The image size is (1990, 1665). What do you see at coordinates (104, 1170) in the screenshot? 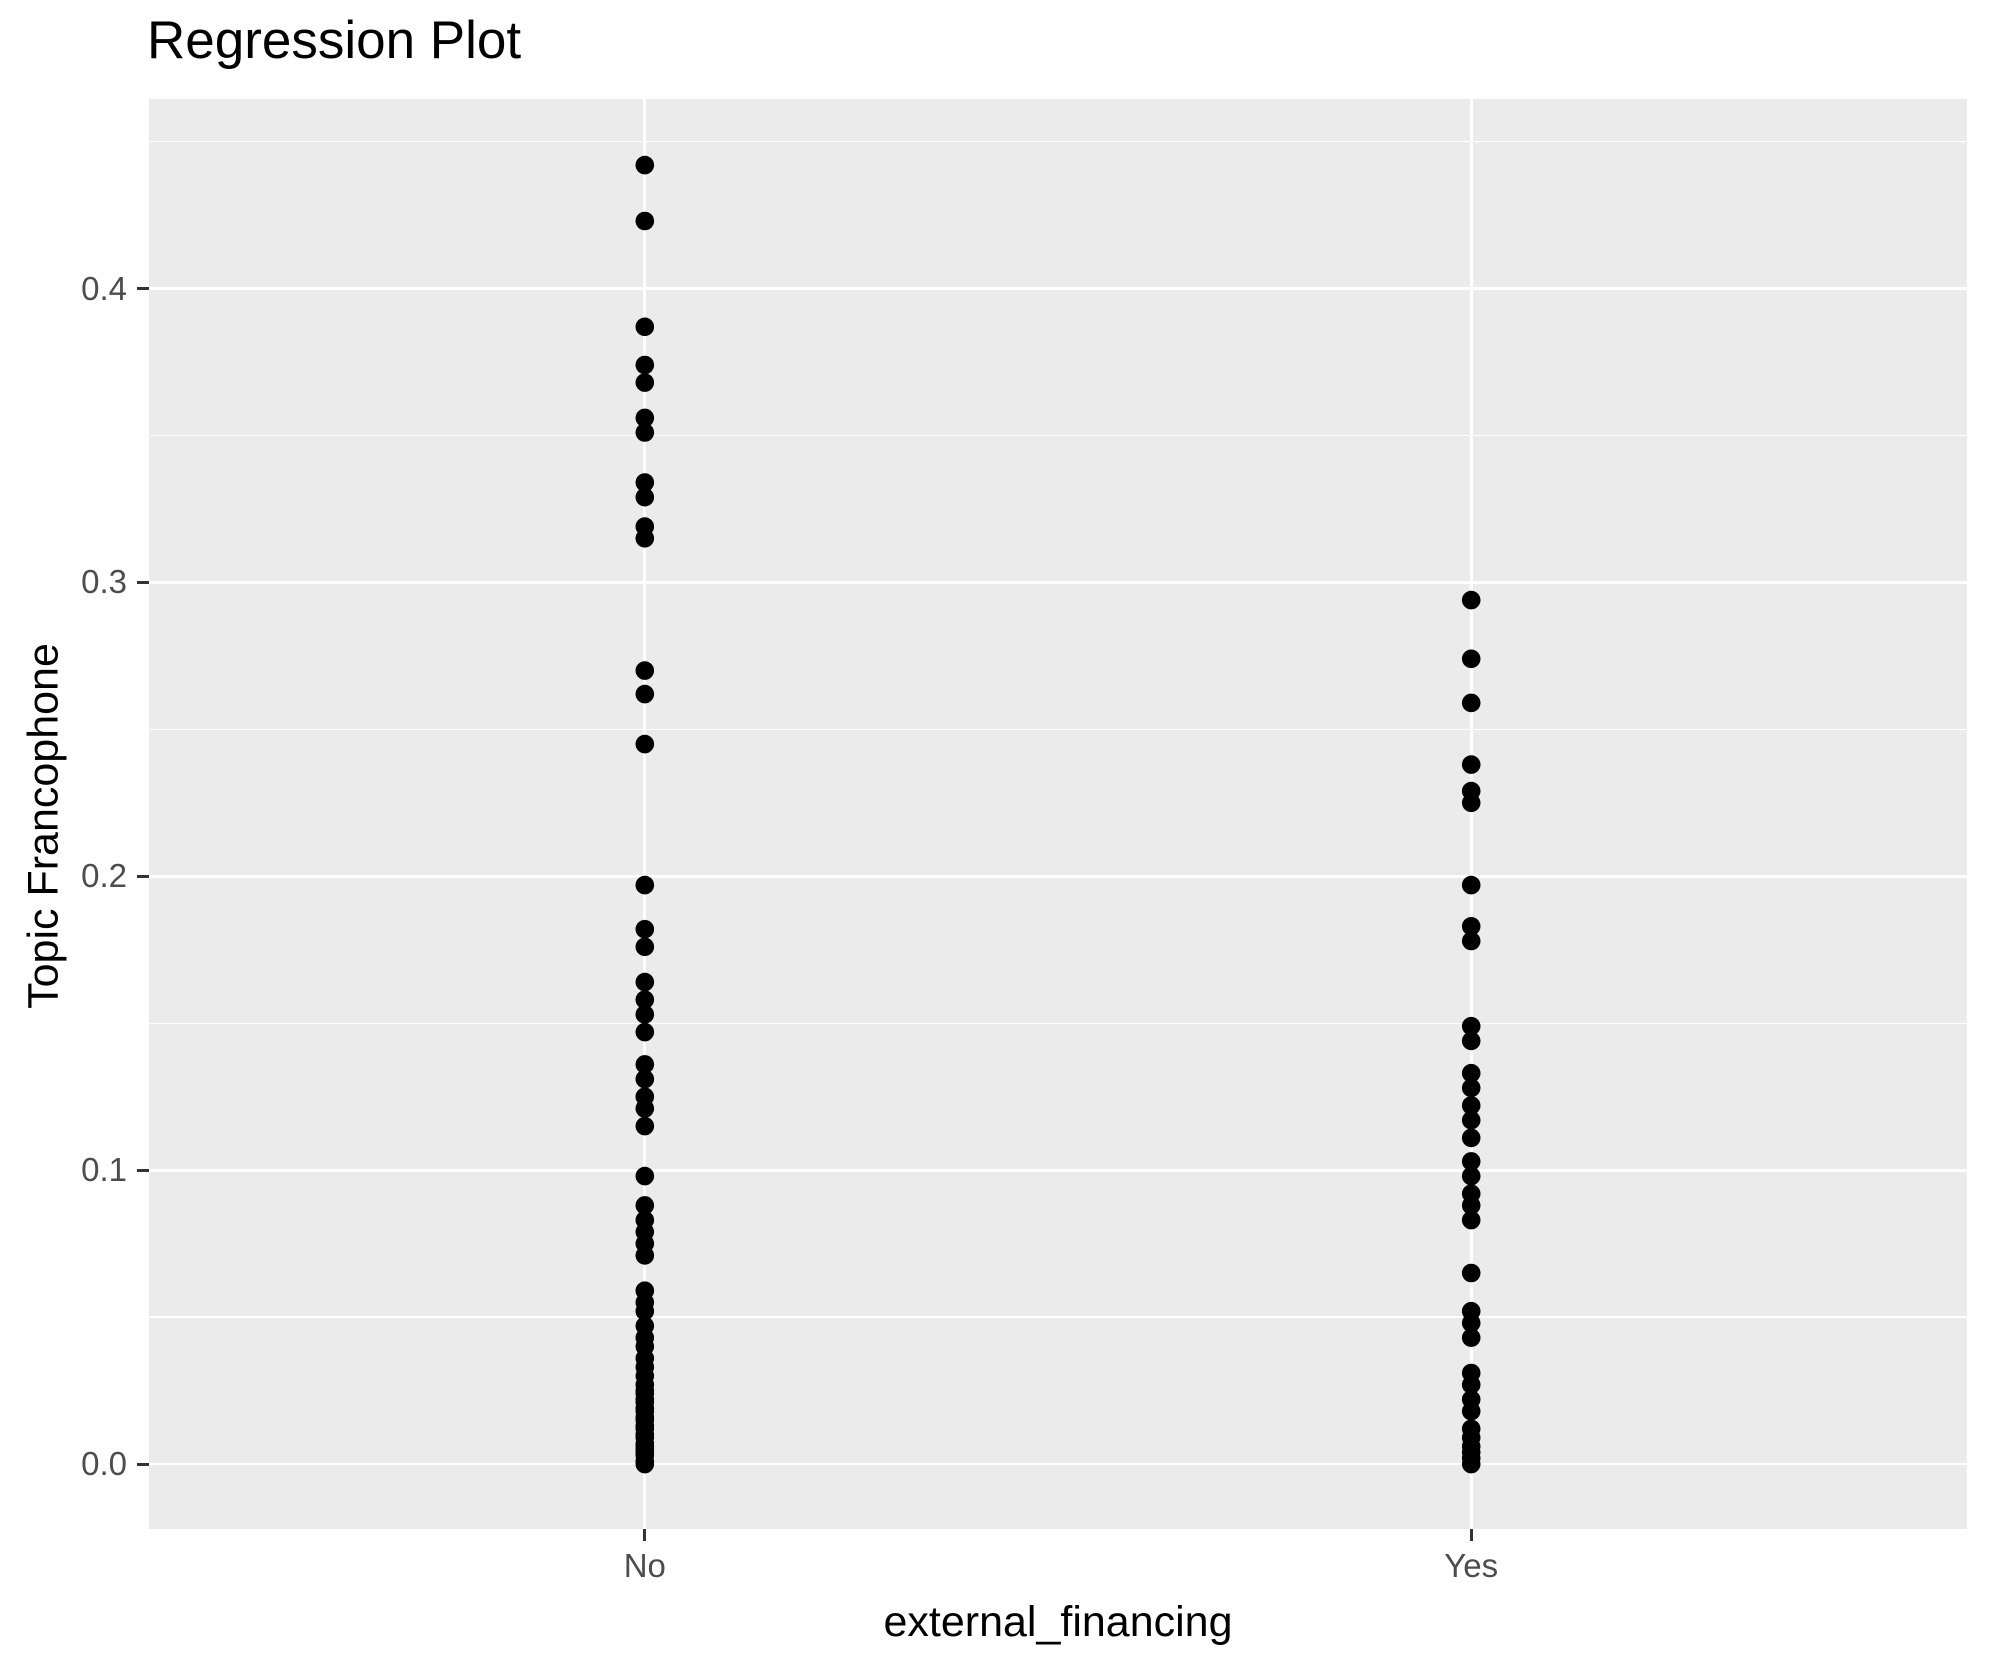
I see `y-tick-label: 0.1` at bounding box center [104, 1170].